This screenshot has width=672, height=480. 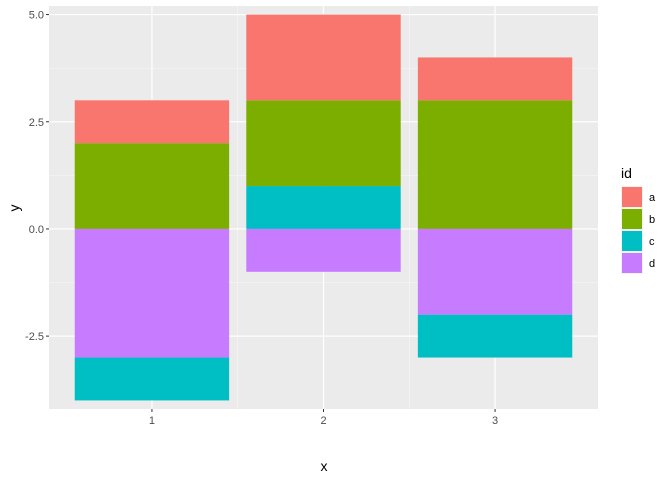 What do you see at coordinates (36, 230) in the screenshot?
I see `y-tick-label: 0.0` at bounding box center [36, 230].